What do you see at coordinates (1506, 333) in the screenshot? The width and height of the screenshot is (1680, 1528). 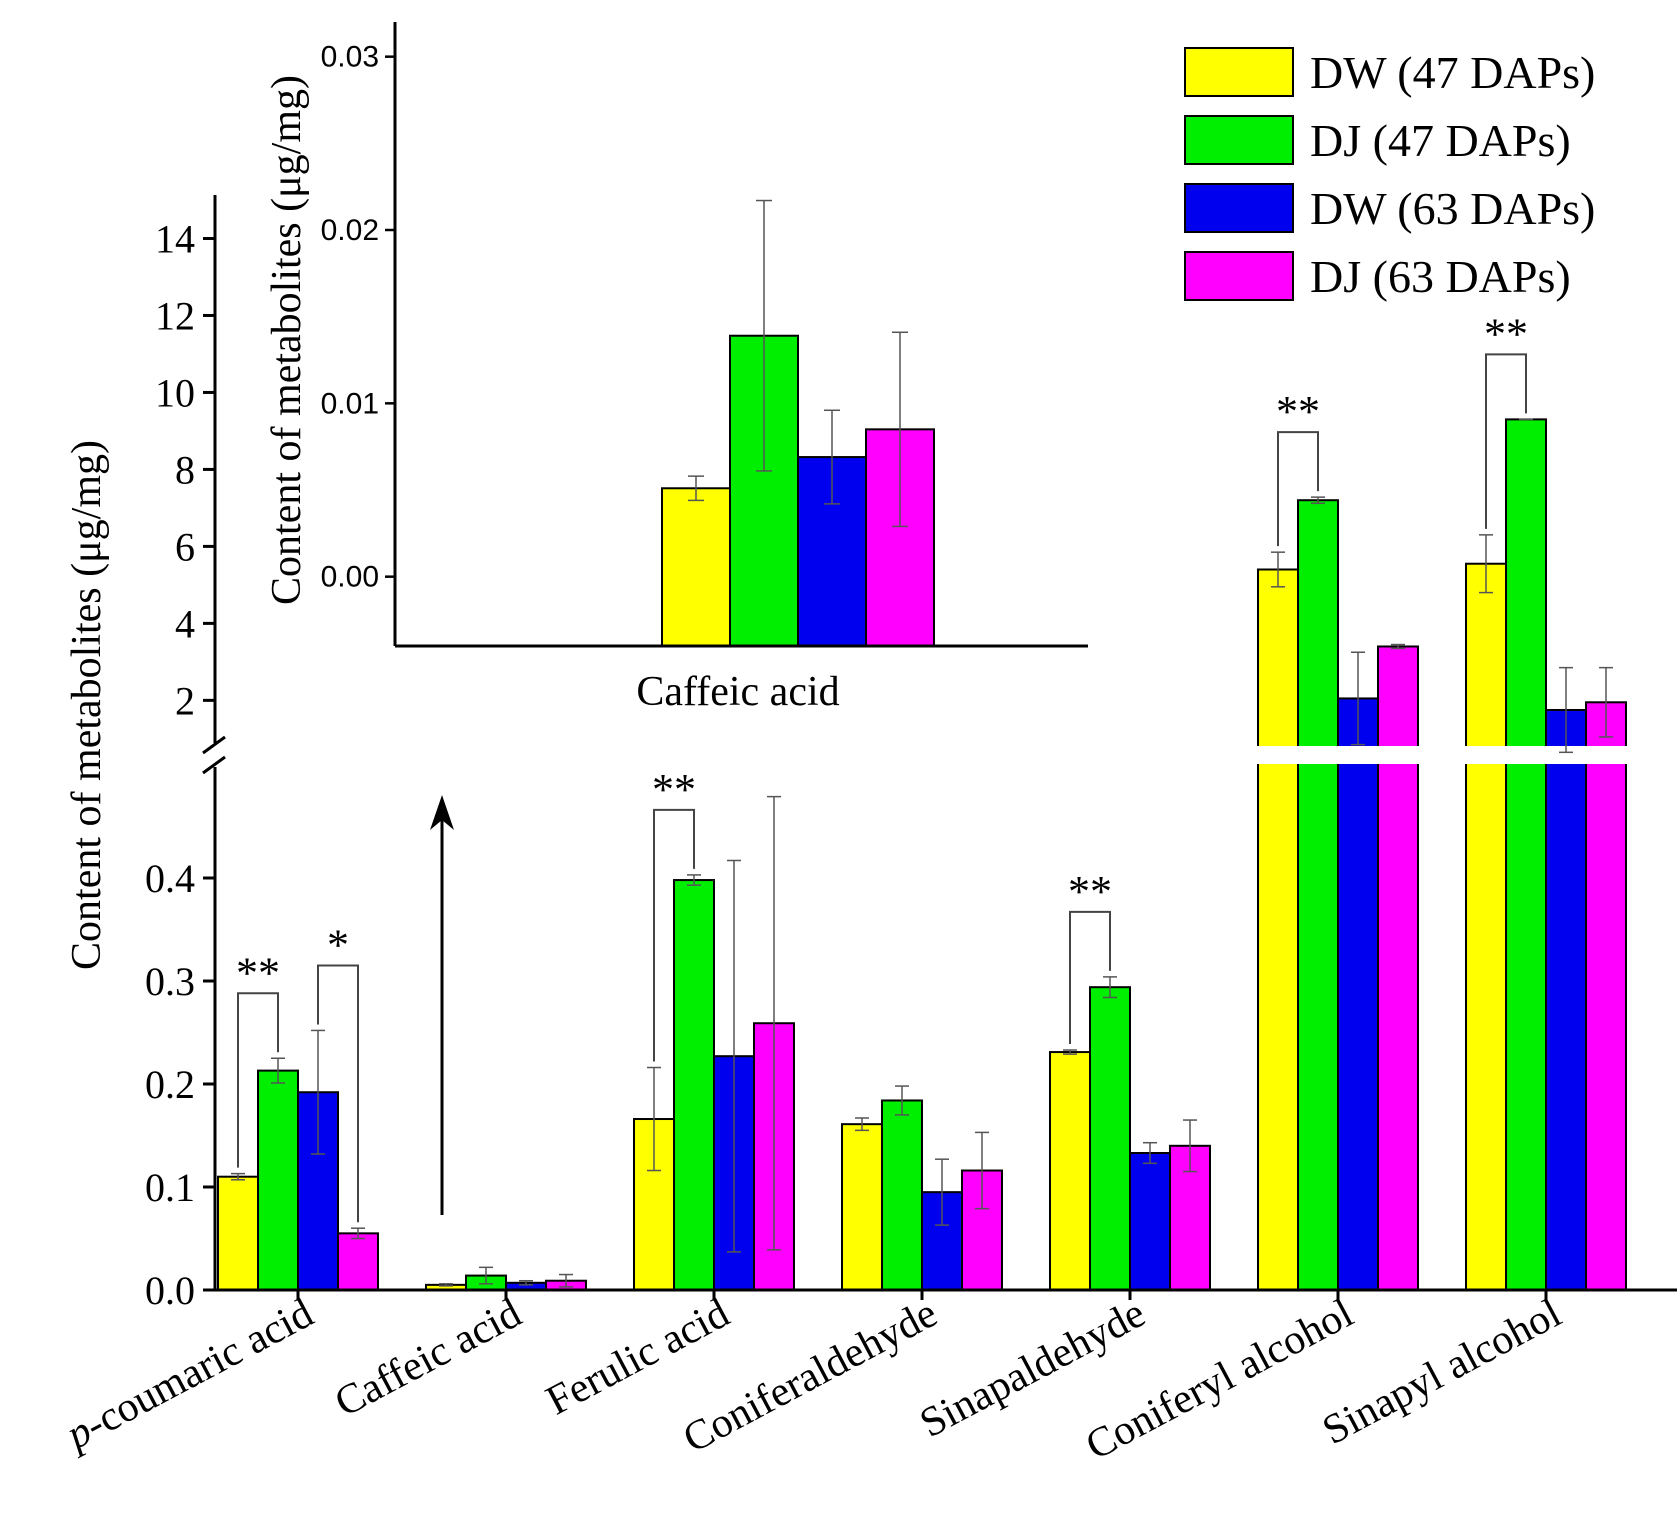 I see `significance-mark-5: **` at bounding box center [1506, 333].